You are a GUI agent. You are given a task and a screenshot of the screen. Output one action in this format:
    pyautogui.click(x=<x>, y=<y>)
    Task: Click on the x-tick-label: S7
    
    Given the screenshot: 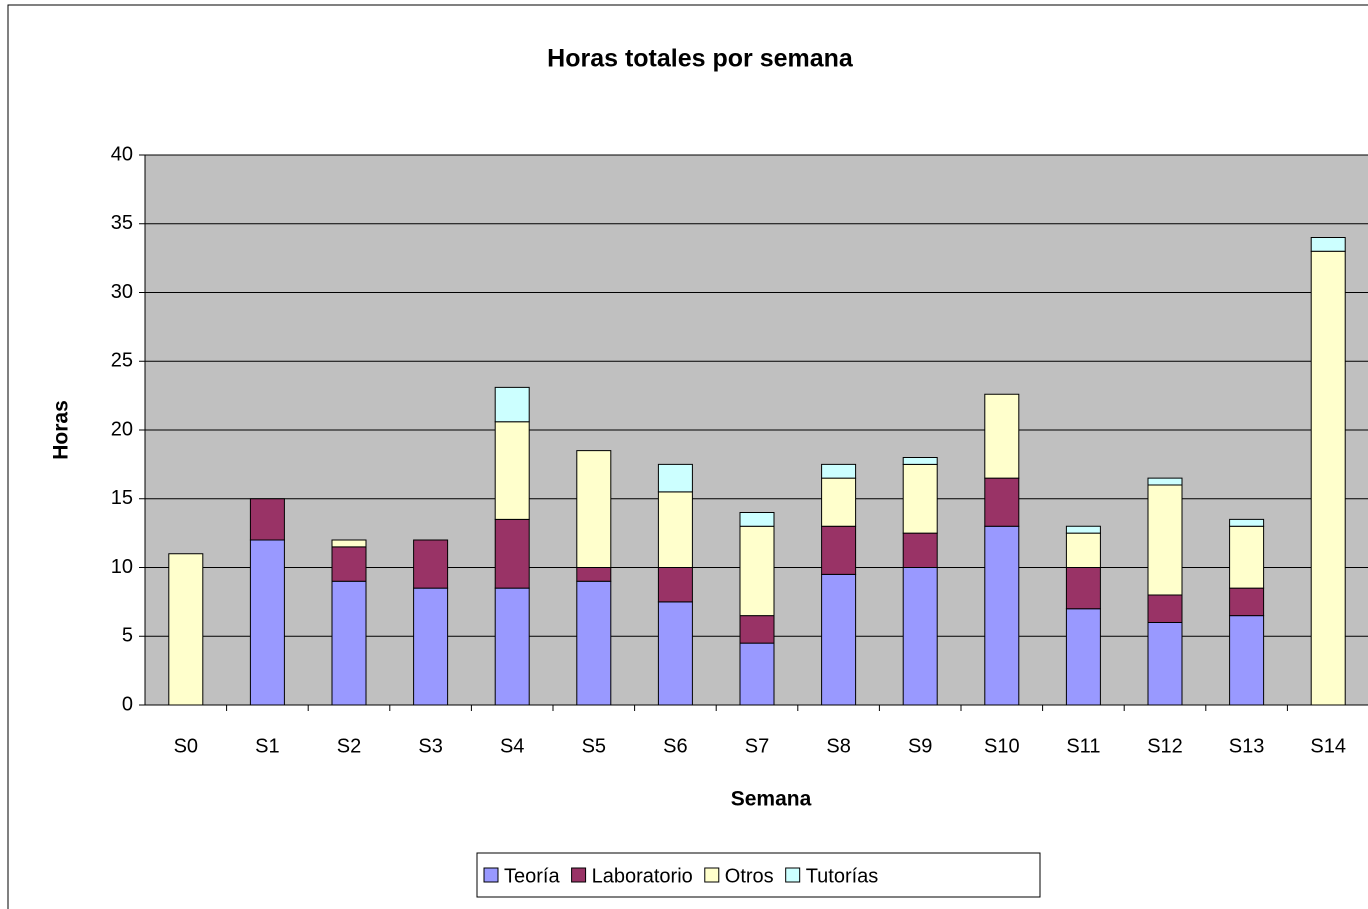 What is the action you would take?
    pyautogui.click(x=757, y=746)
    